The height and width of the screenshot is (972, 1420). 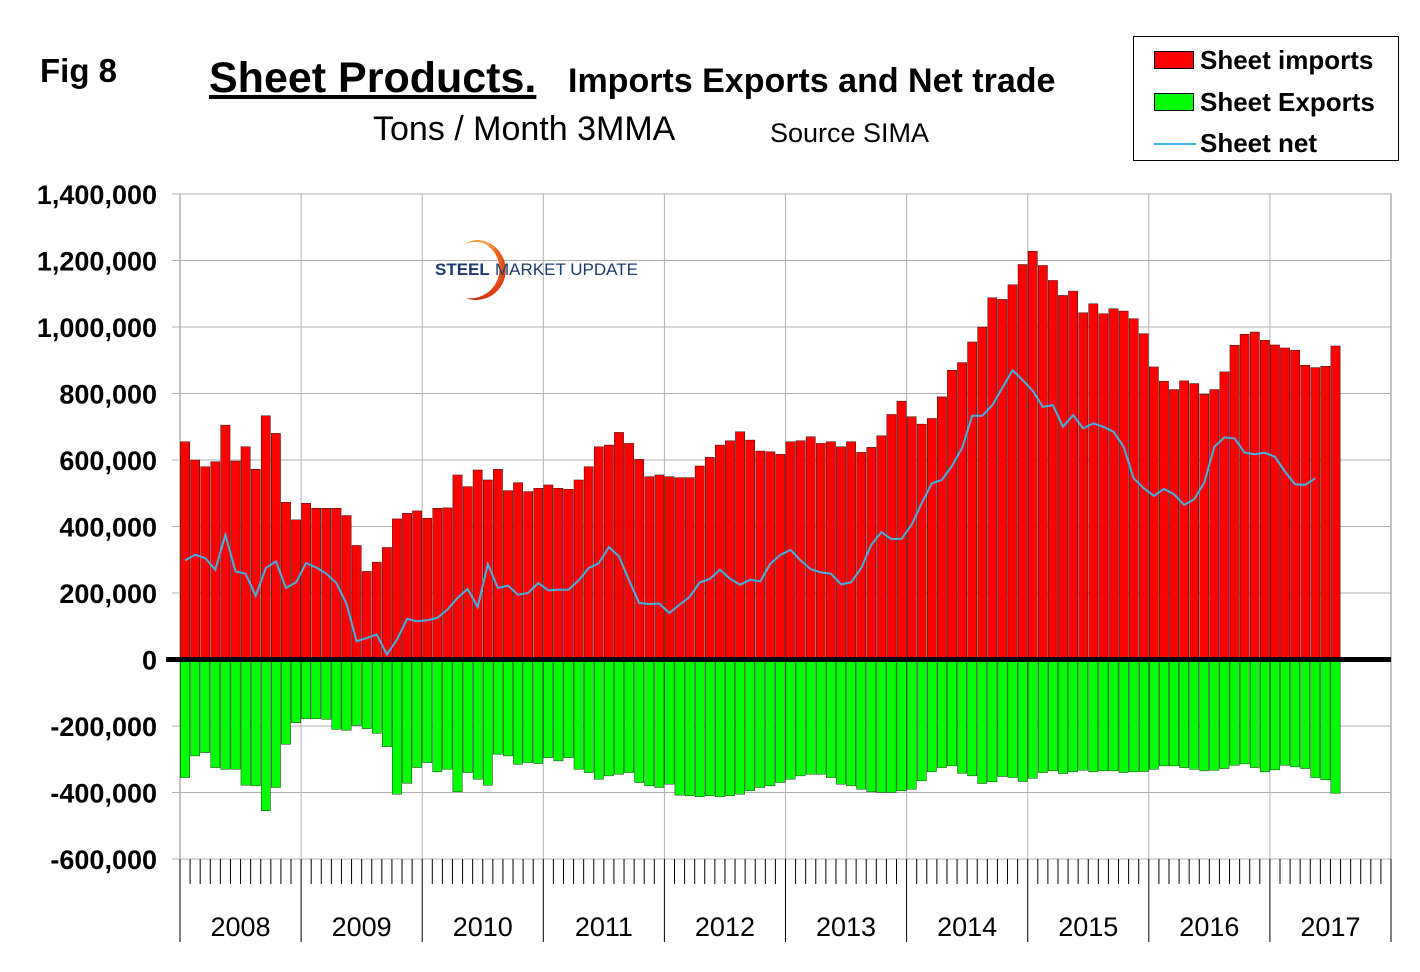 What do you see at coordinates (1088, 927) in the screenshot?
I see `x-year-label: 2015` at bounding box center [1088, 927].